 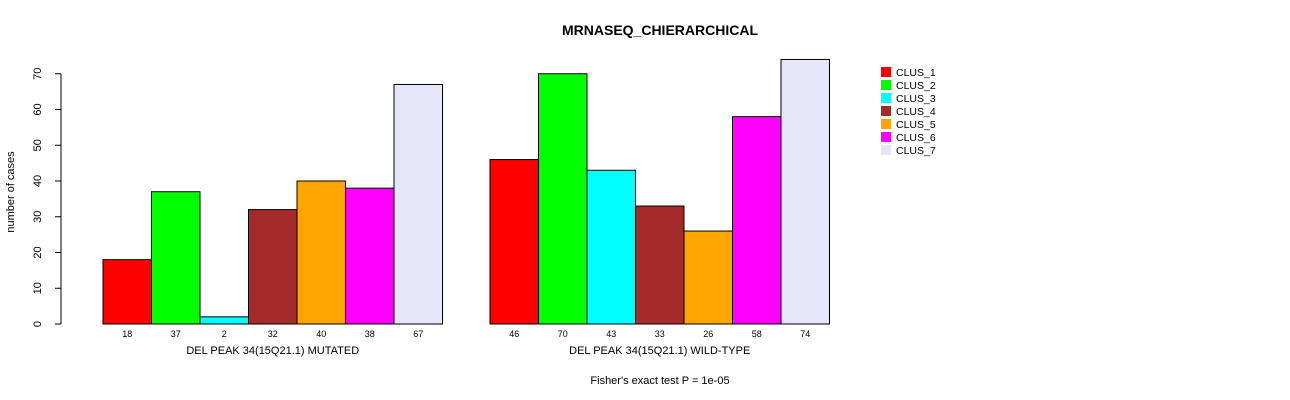 I want to click on y-axis-label: number of cases, so click(x=11, y=192).